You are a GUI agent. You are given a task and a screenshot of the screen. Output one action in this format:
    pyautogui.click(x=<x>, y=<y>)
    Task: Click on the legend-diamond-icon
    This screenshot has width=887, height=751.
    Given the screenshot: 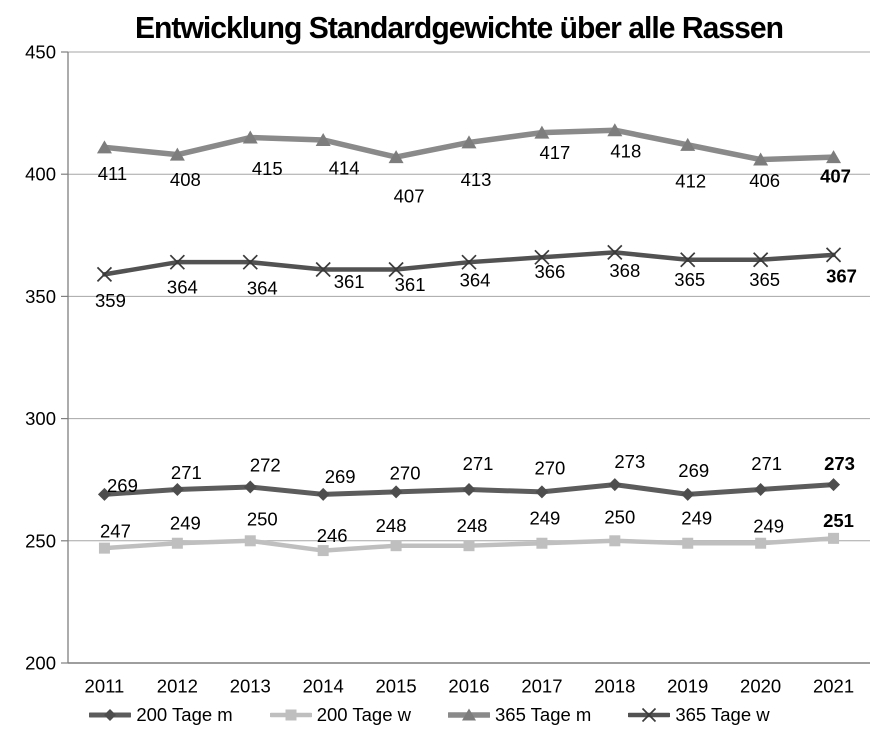 What is the action you would take?
    pyautogui.click(x=110, y=715)
    